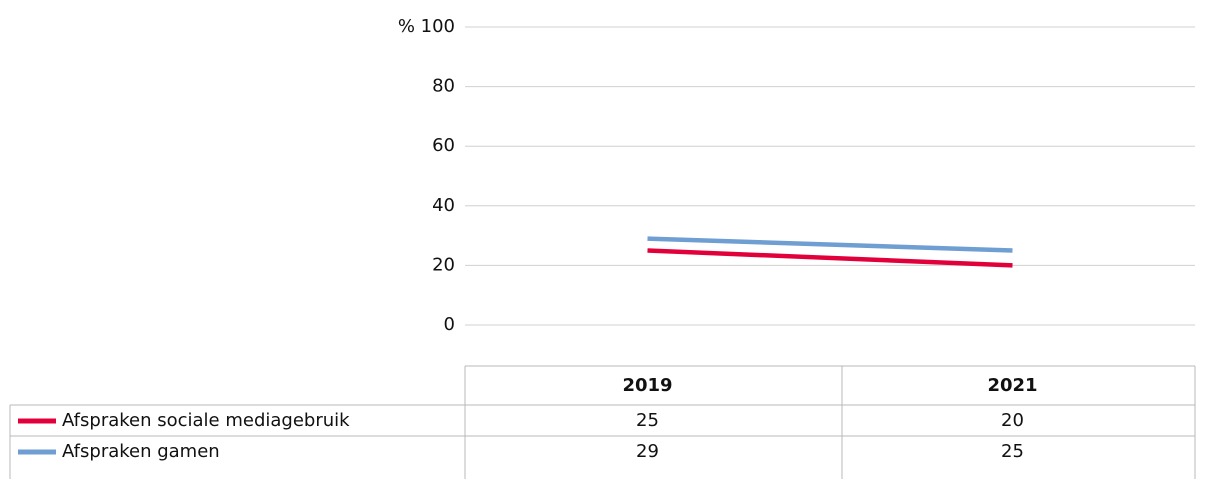  I want to click on table-value: 20, so click(1012, 420).